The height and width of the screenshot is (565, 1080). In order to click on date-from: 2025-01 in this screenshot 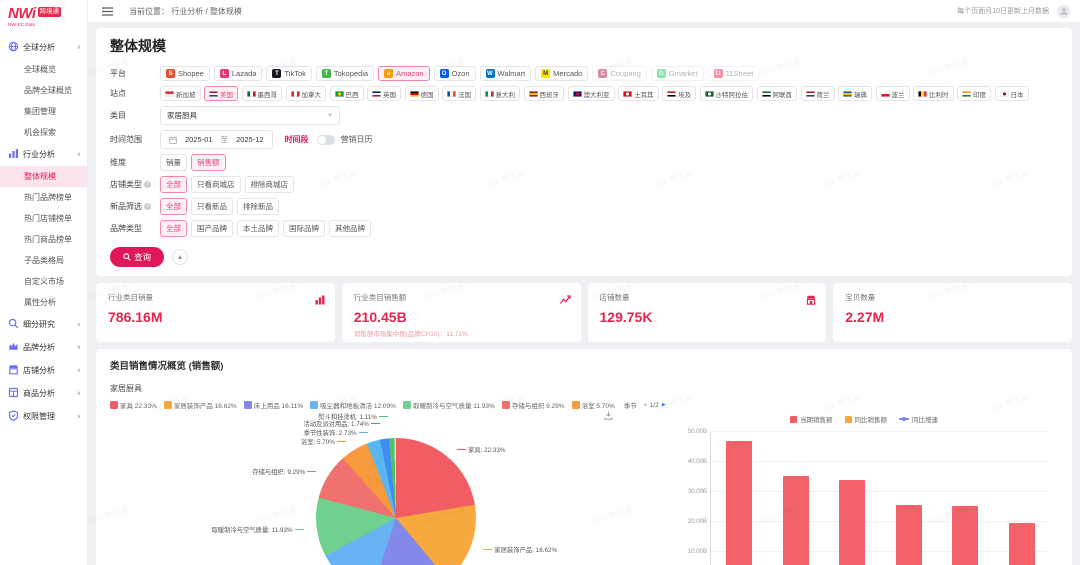, I will do `click(199, 139)`.